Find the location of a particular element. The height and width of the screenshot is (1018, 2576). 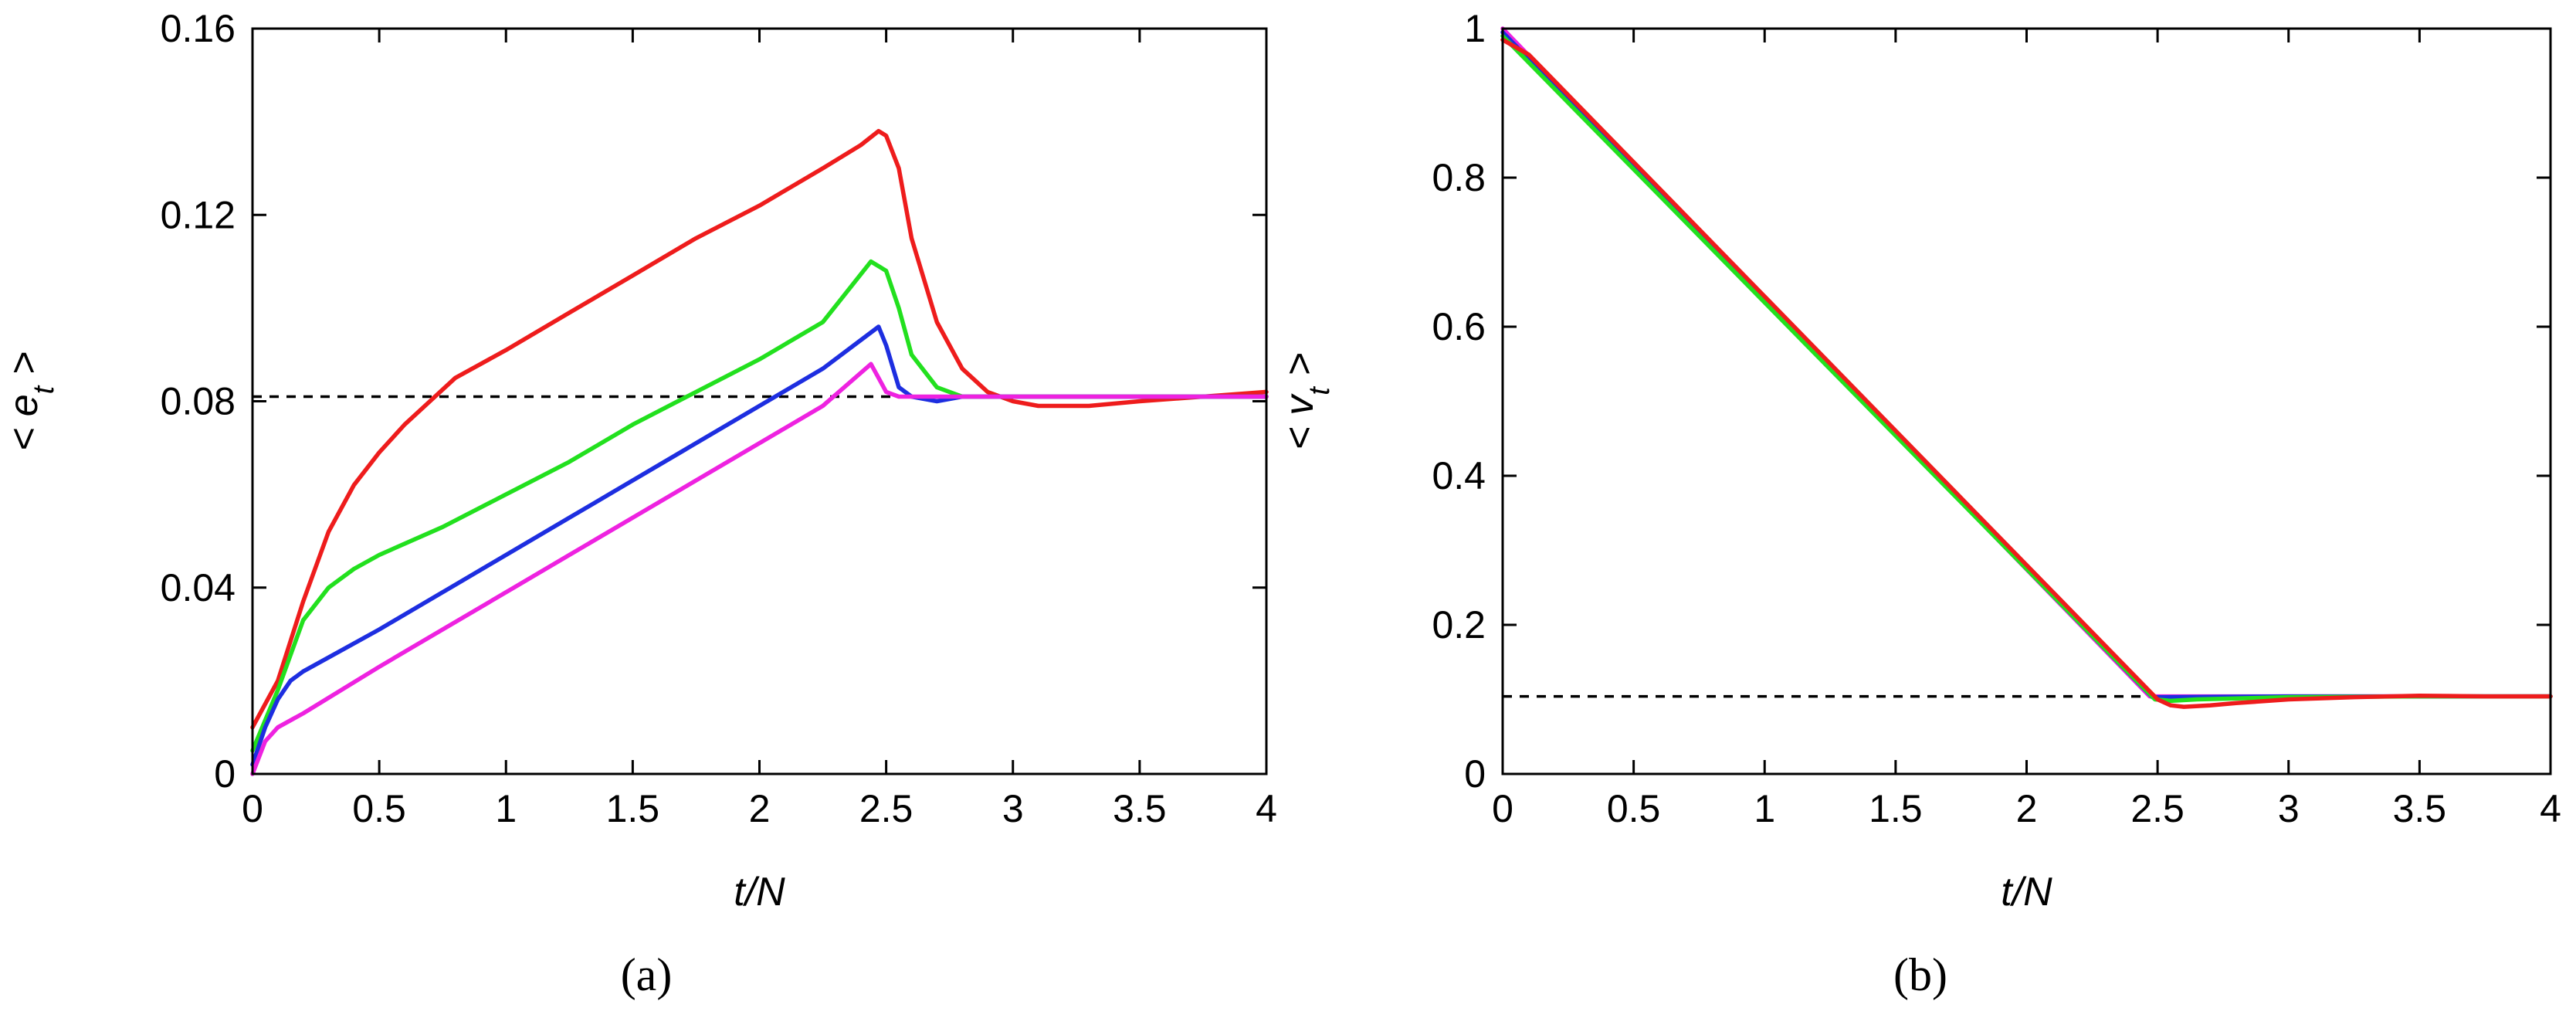

panel-b-x-tick-label: 2 is located at coordinates (2027, 808).